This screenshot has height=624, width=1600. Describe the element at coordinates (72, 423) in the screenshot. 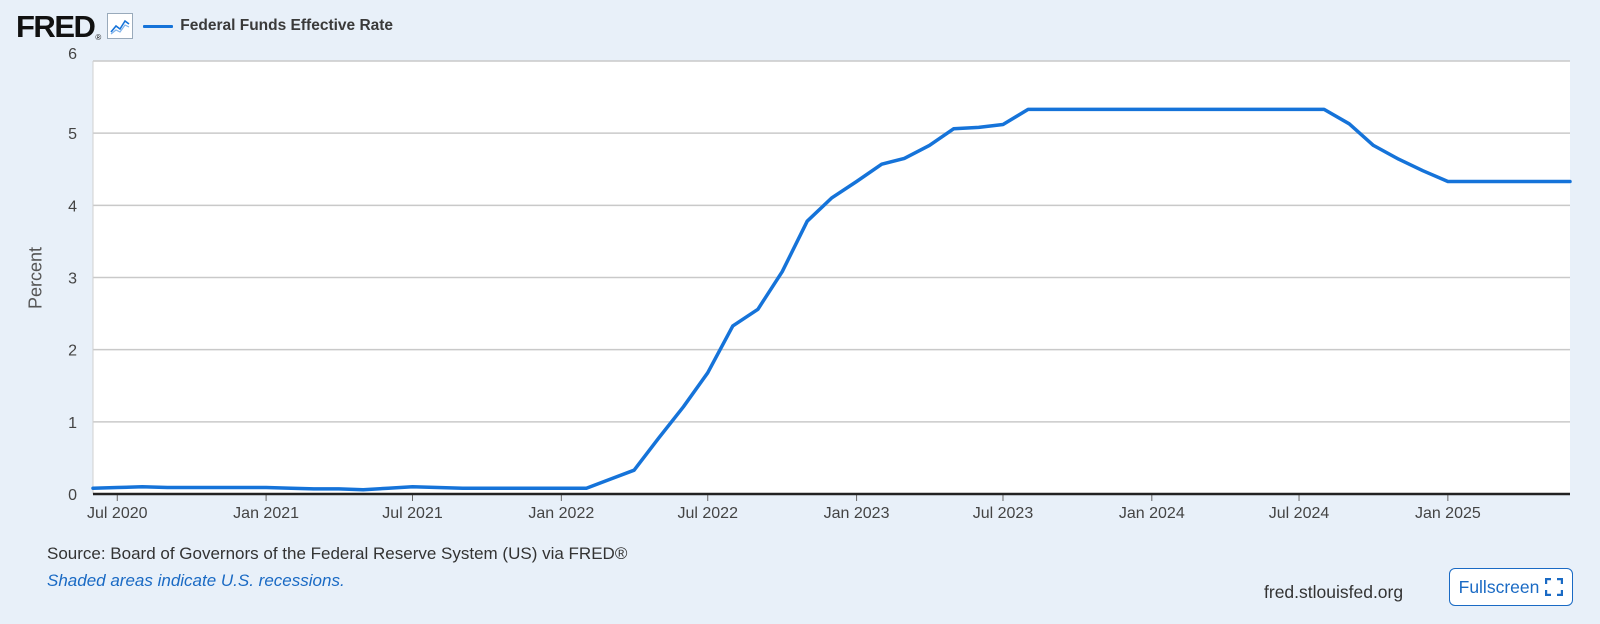

I see `y-tick-label: 1` at that location.